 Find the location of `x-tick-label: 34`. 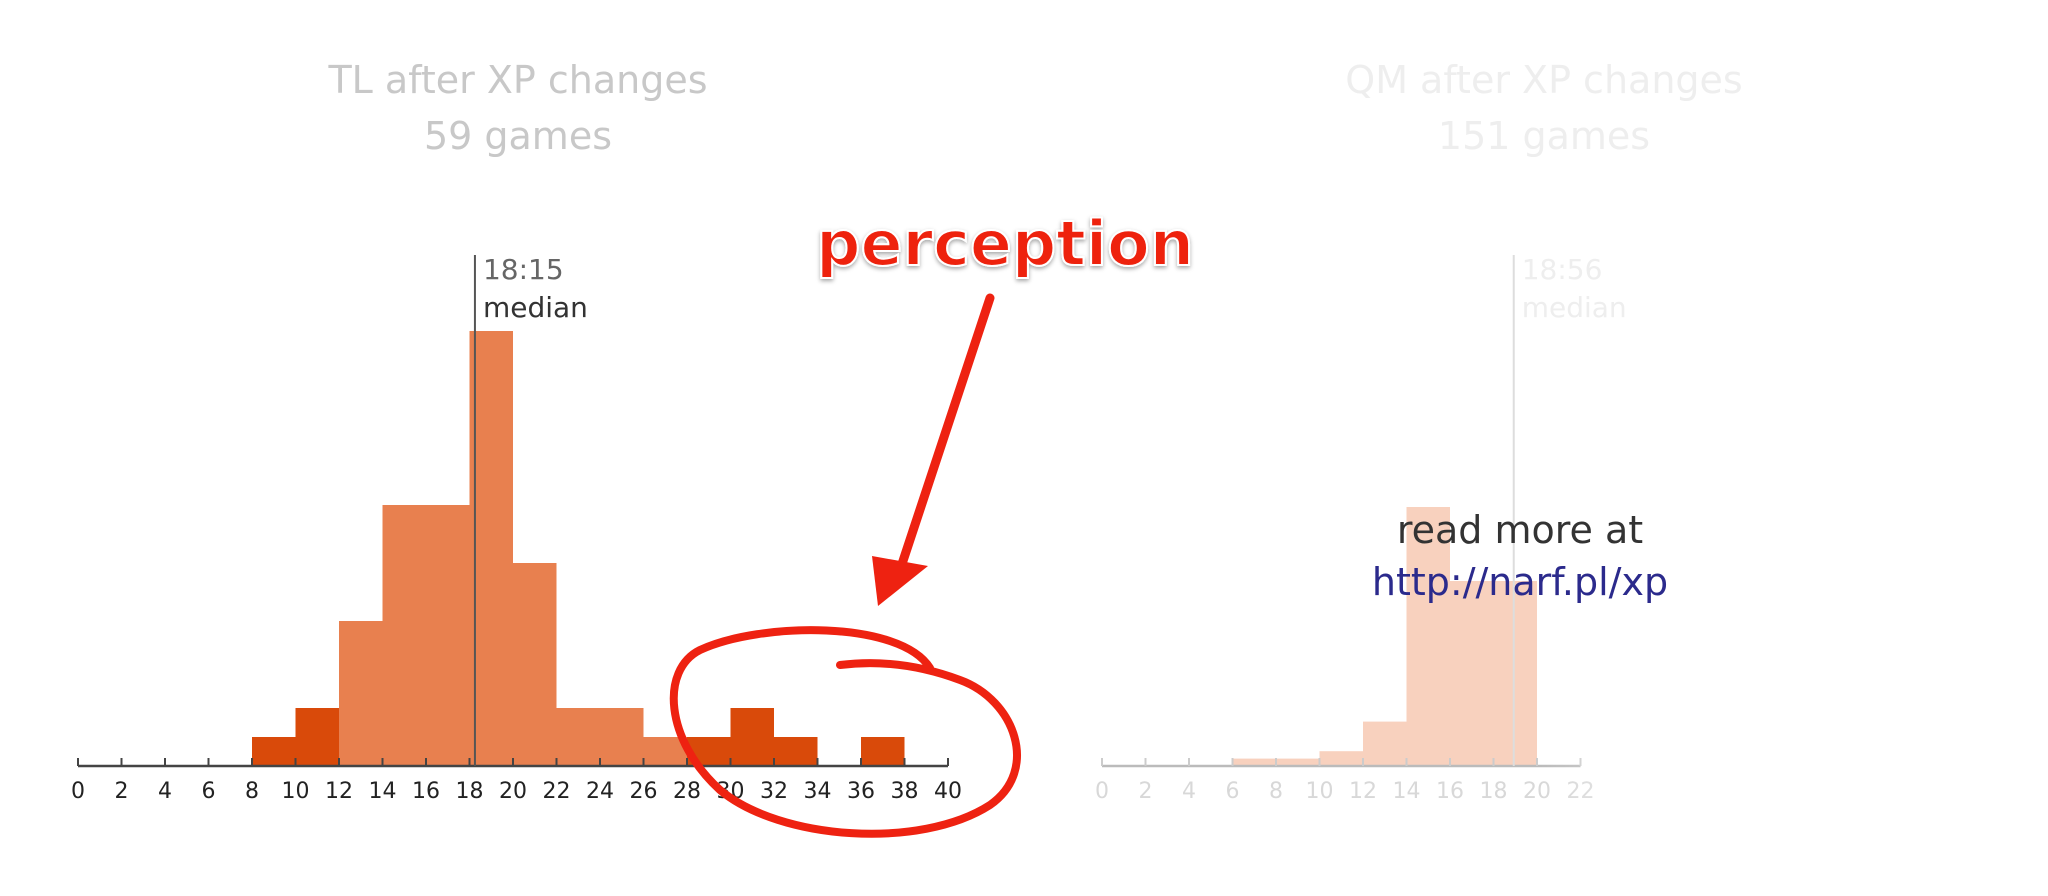

x-tick-label: 34 is located at coordinates (818, 791).